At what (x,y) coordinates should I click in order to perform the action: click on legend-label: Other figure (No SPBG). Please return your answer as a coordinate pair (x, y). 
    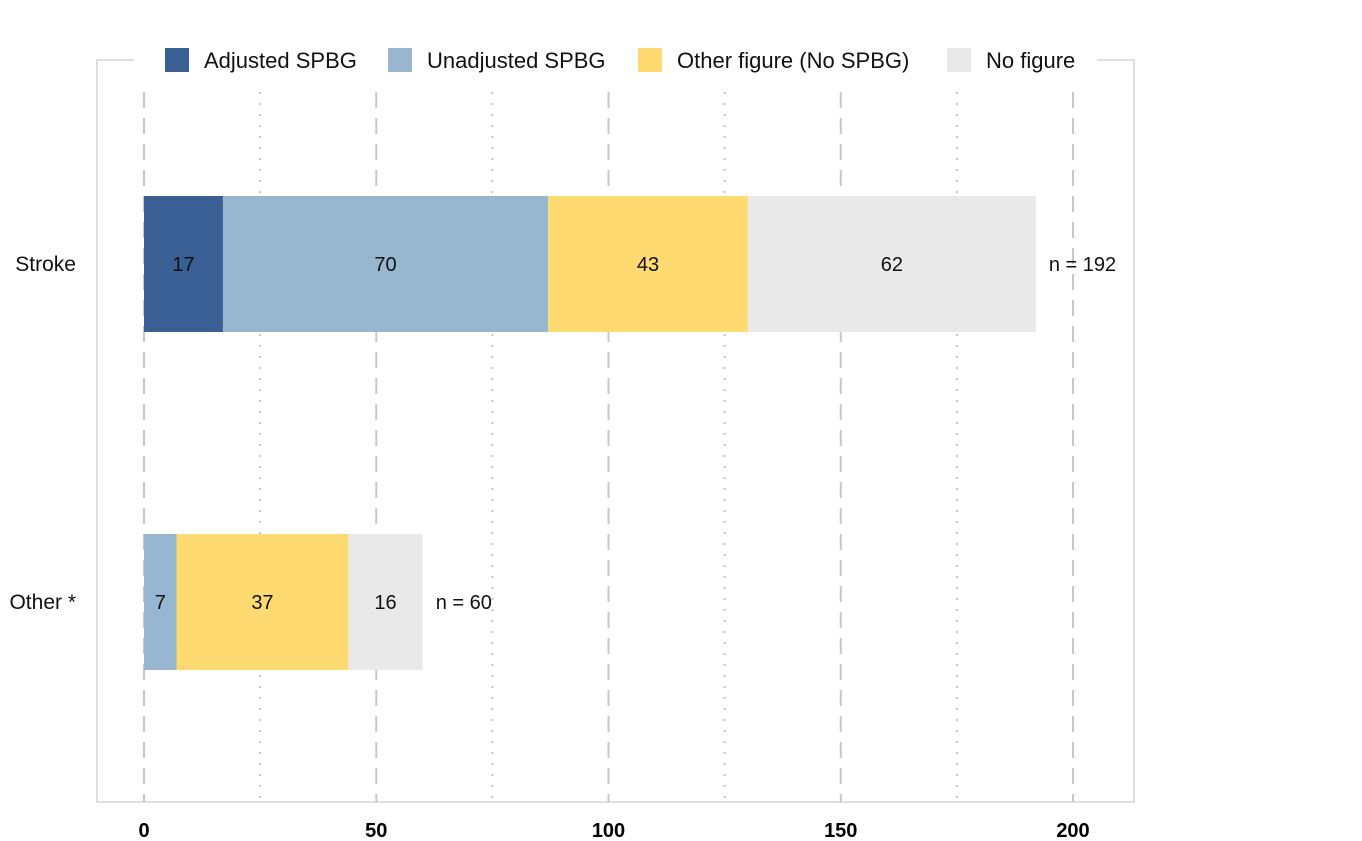
    Looking at the image, I should click on (793, 60).